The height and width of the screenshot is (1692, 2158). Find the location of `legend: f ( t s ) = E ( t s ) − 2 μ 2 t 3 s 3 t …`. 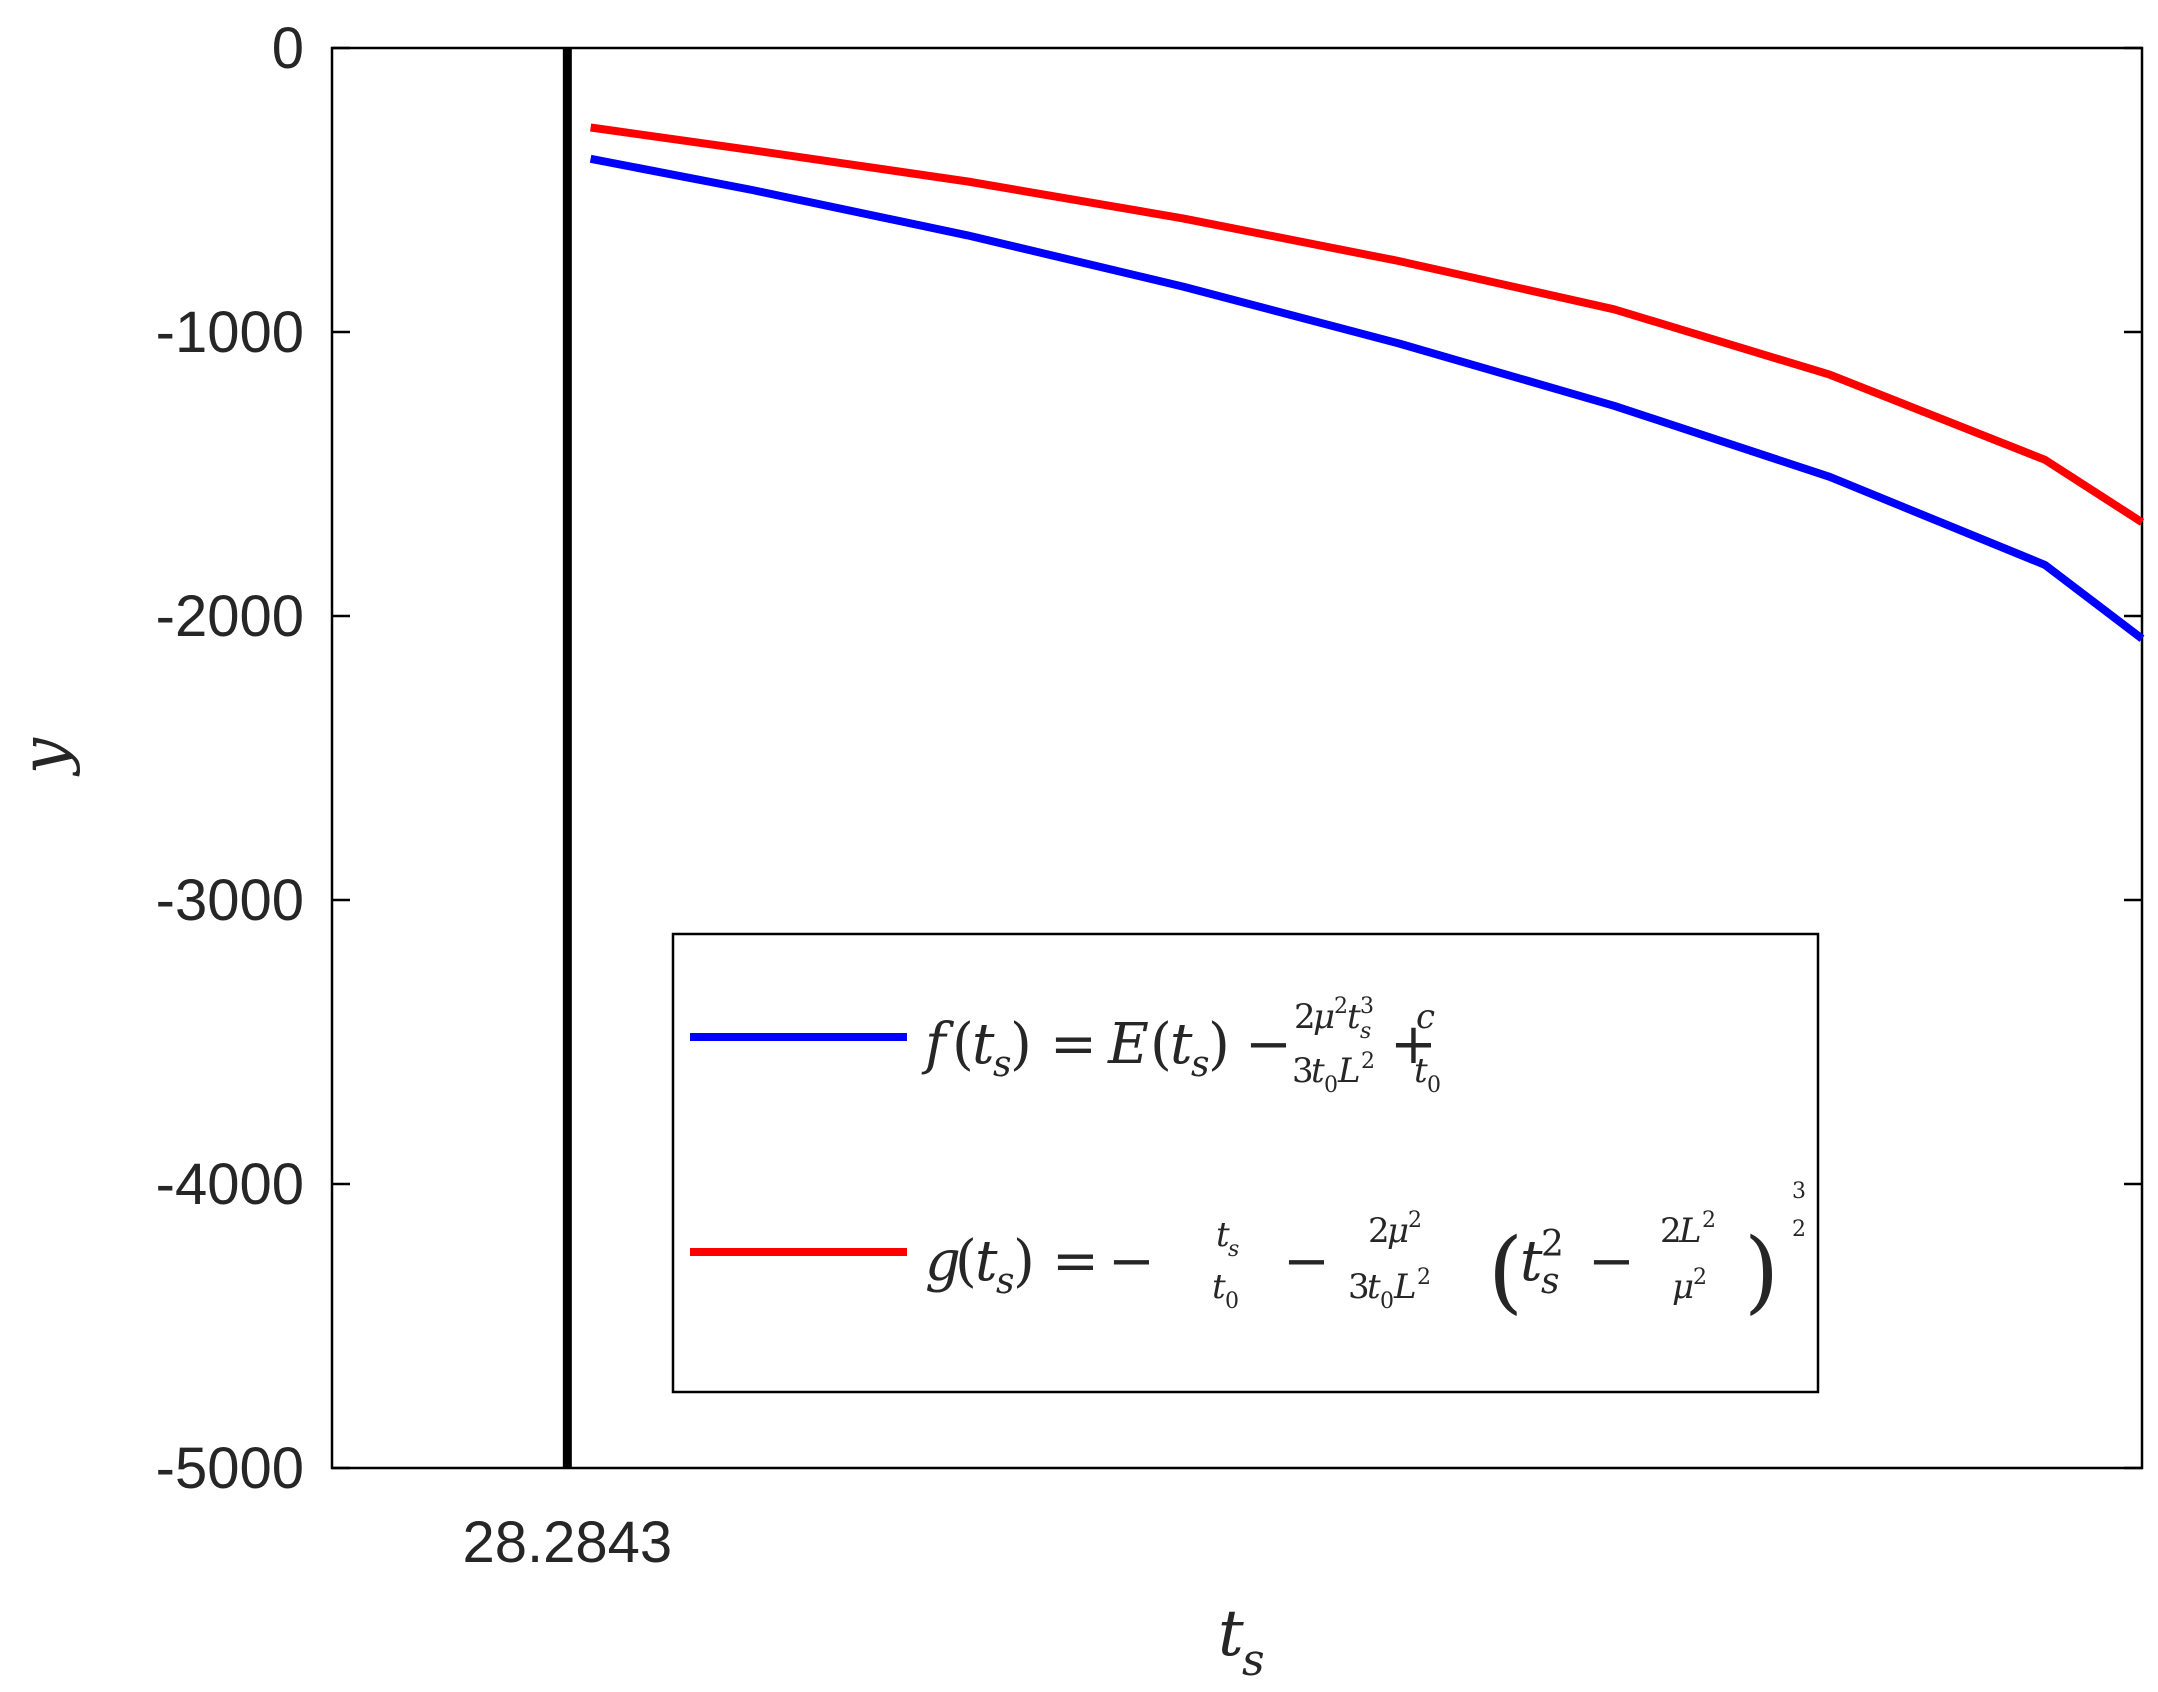

legend: f ( t s ) = E ( t s ) − 2 μ 2 t 3 s 3 t … is located at coordinates (1245, 1163).